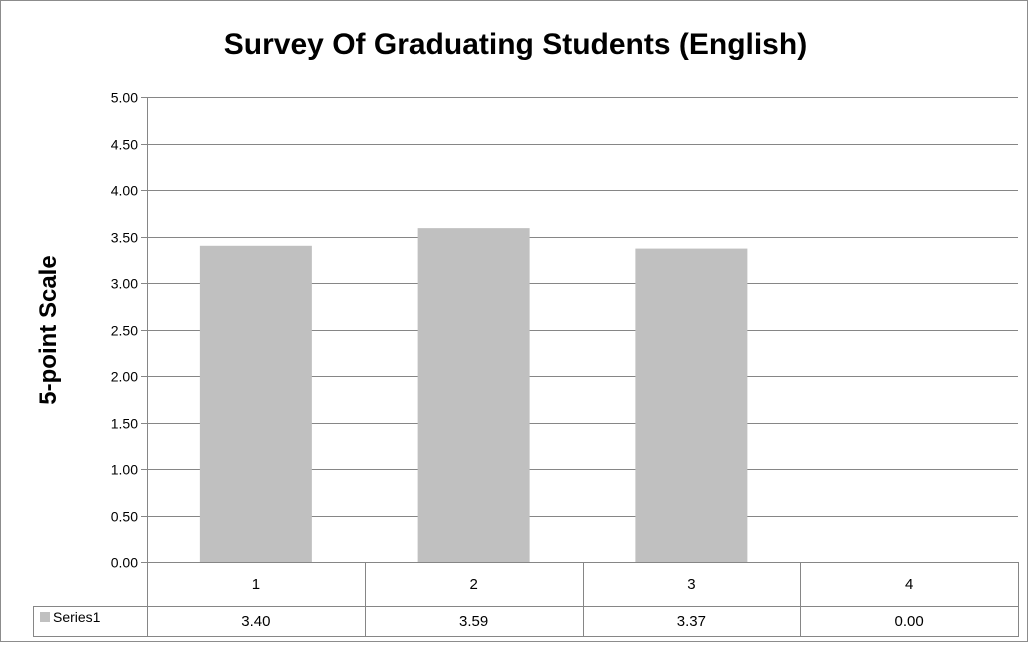 This screenshot has height=645, width=1031. I want to click on x-category-label: 2, so click(473, 584).